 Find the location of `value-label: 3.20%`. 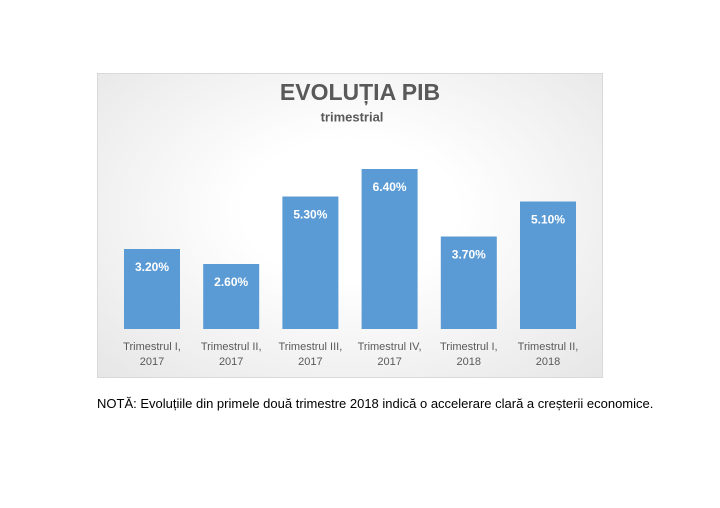

value-label: 3.20% is located at coordinates (152, 267).